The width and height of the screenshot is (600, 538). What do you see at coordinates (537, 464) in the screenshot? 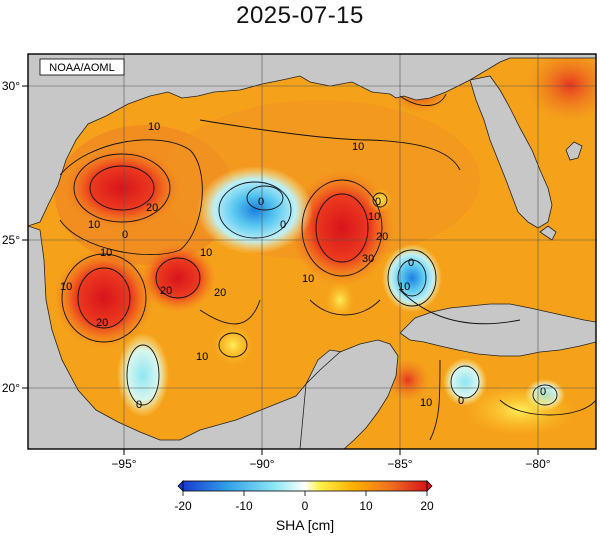
I see `lon-tick-label: −80°` at bounding box center [537, 464].